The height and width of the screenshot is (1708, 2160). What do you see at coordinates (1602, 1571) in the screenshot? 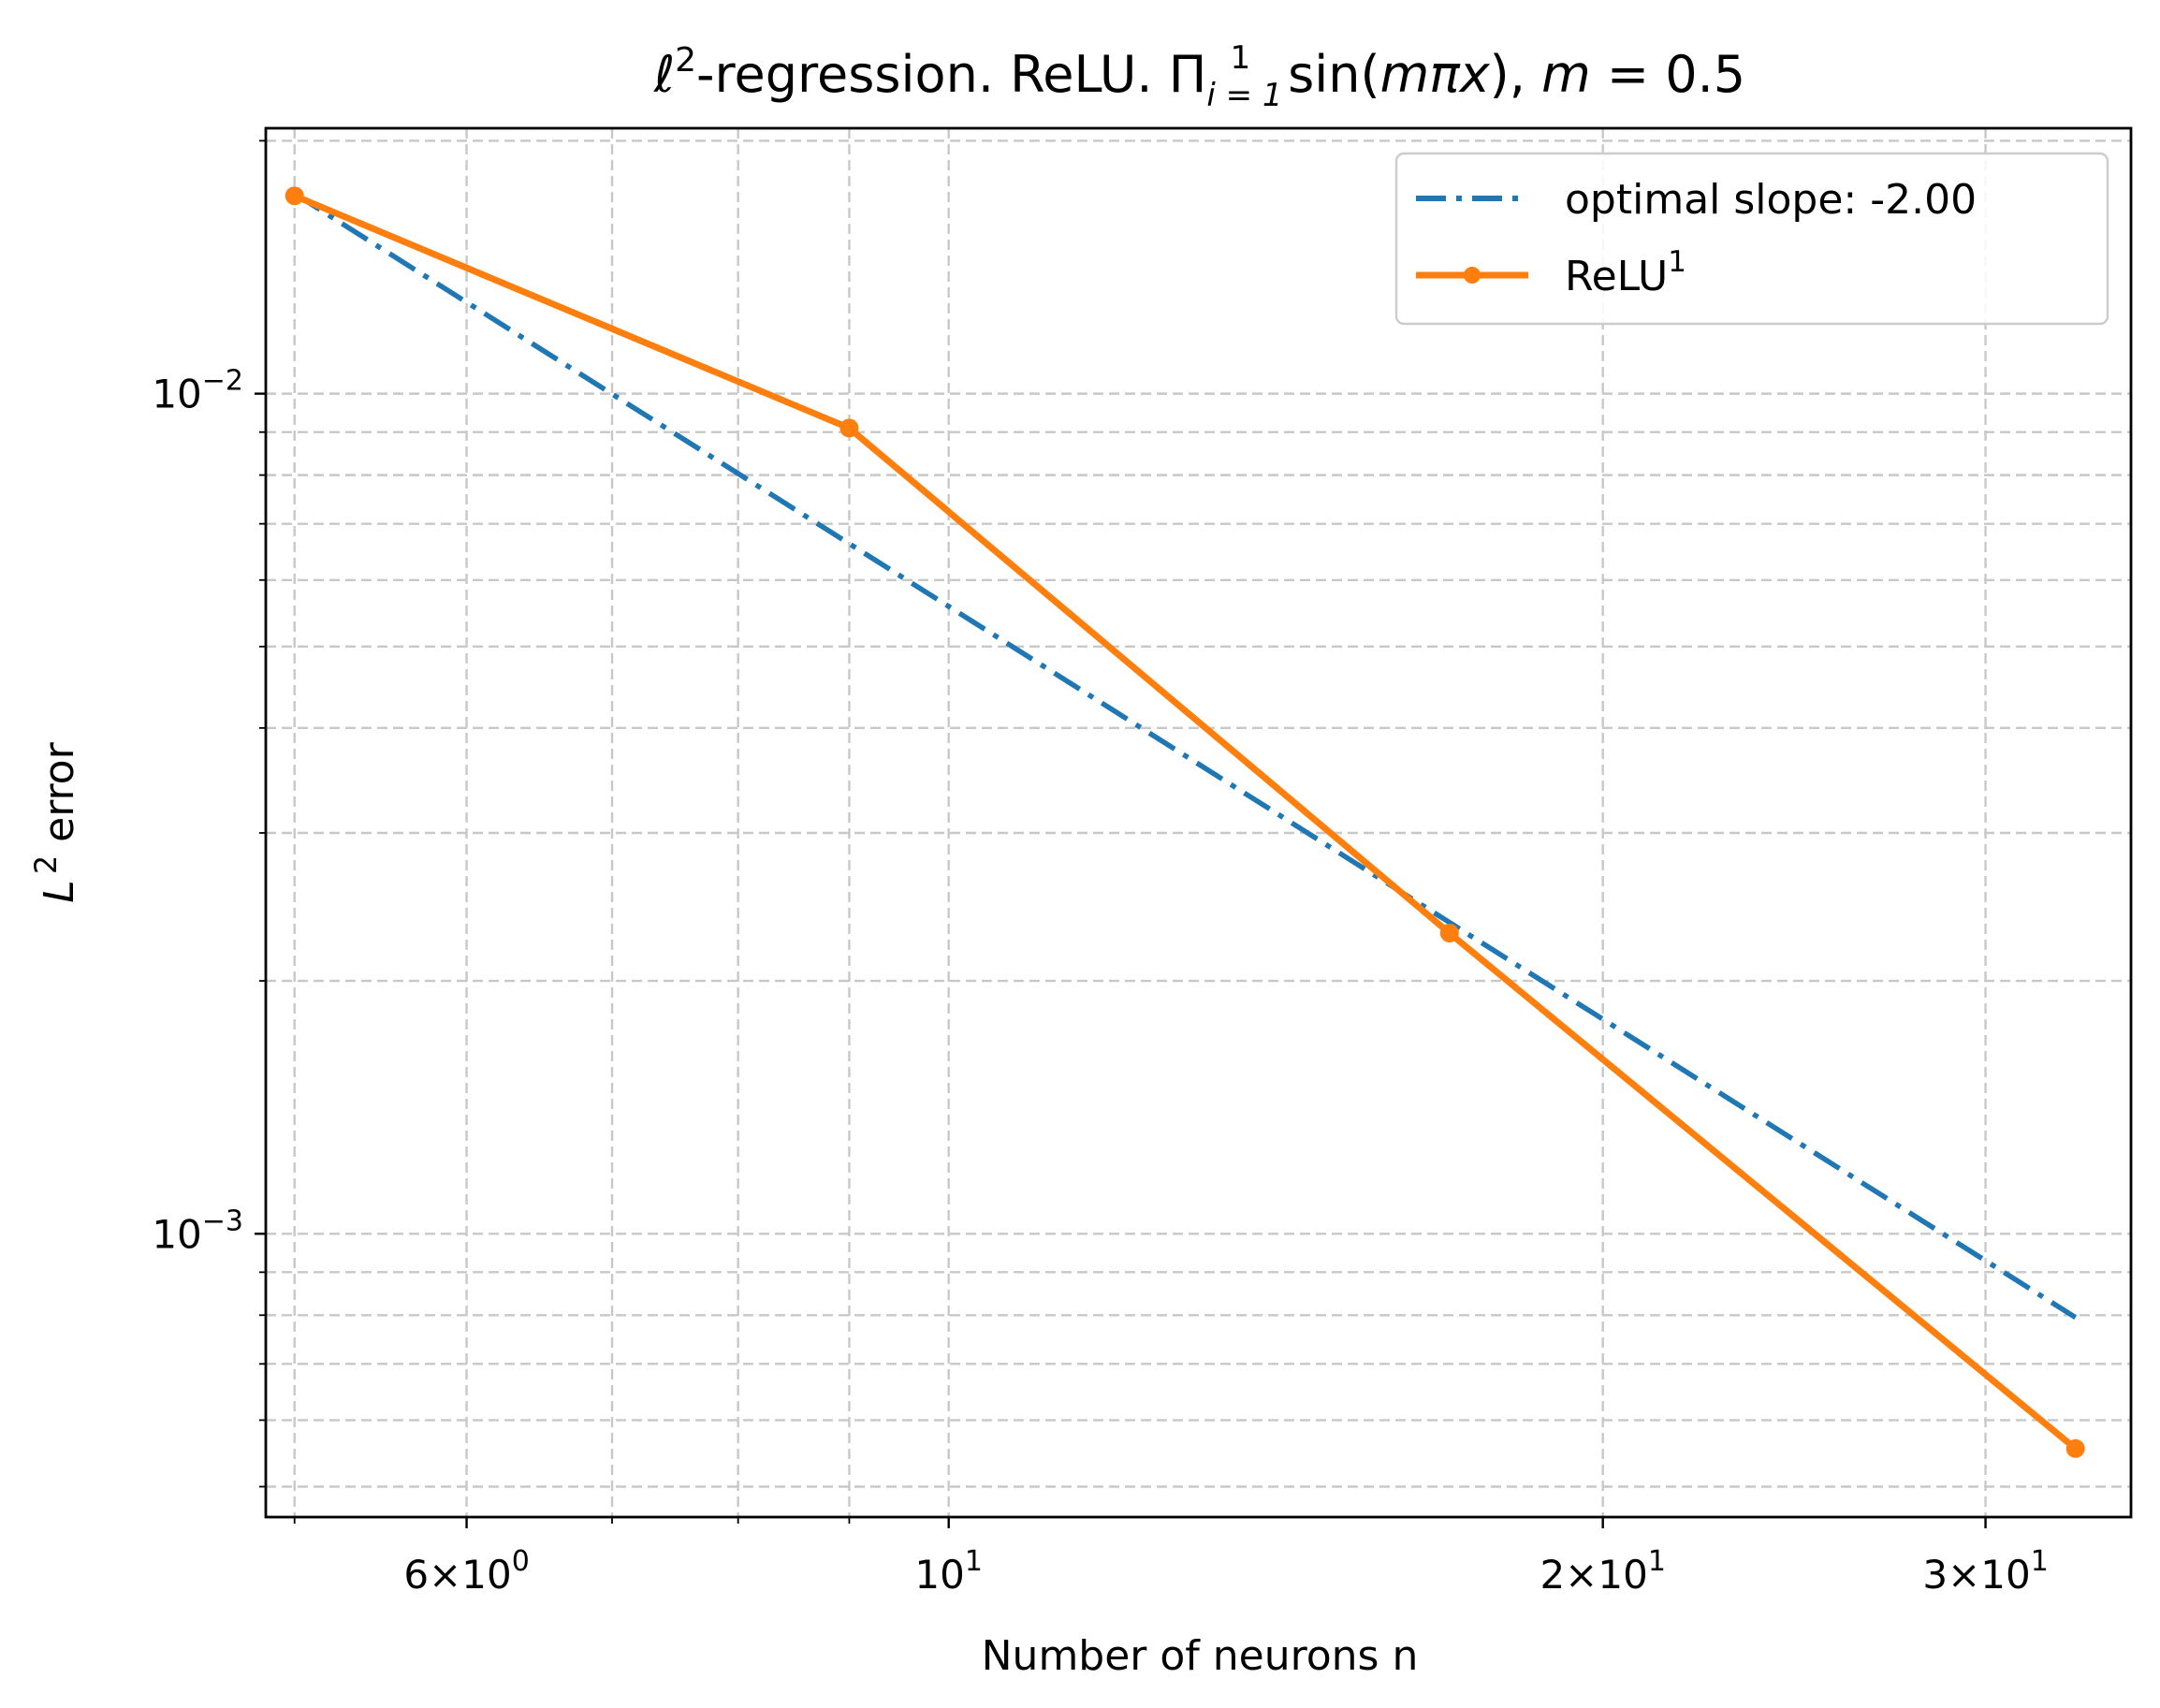
I see `x-tick-label: 2×101` at bounding box center [1602, 1571].